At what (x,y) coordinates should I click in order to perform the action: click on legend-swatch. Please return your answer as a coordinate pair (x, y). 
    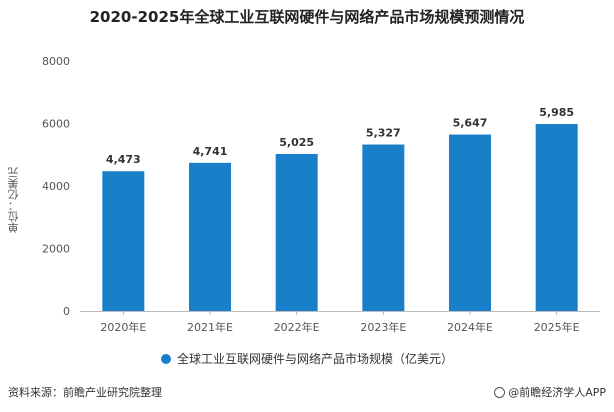
    Looking at the image, I should click on (165, 359).